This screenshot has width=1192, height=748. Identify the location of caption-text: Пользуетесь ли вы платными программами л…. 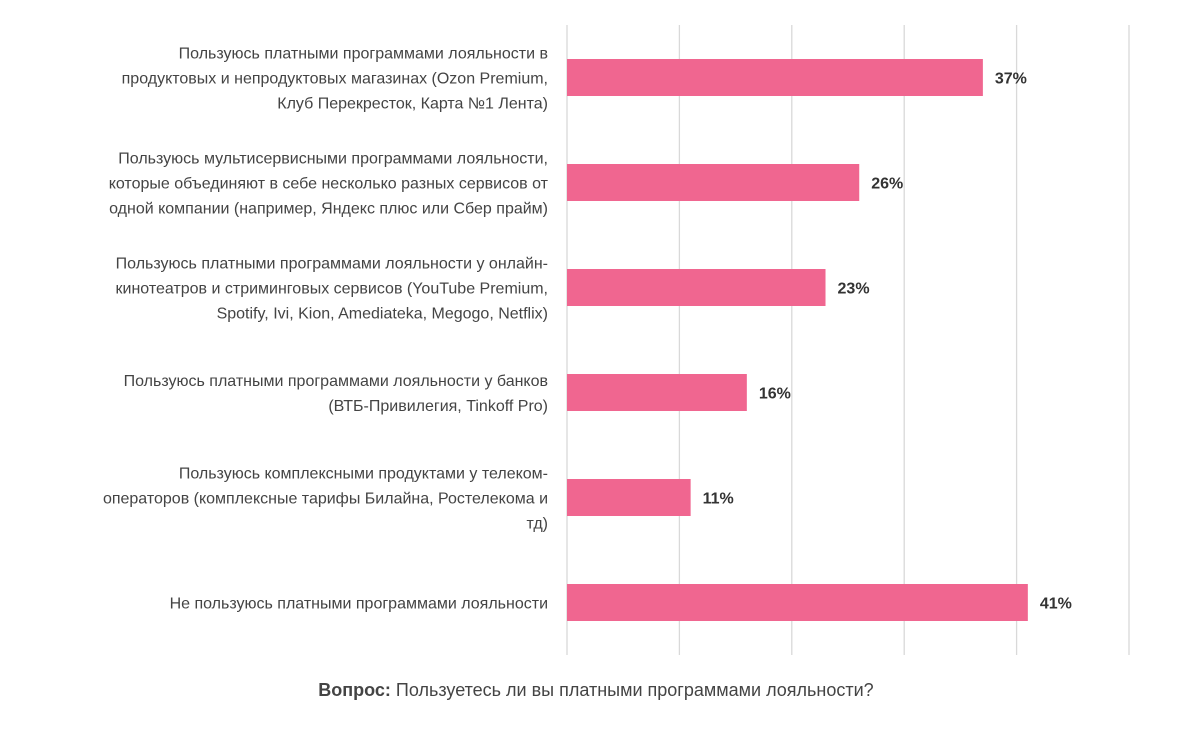
(632, 690).